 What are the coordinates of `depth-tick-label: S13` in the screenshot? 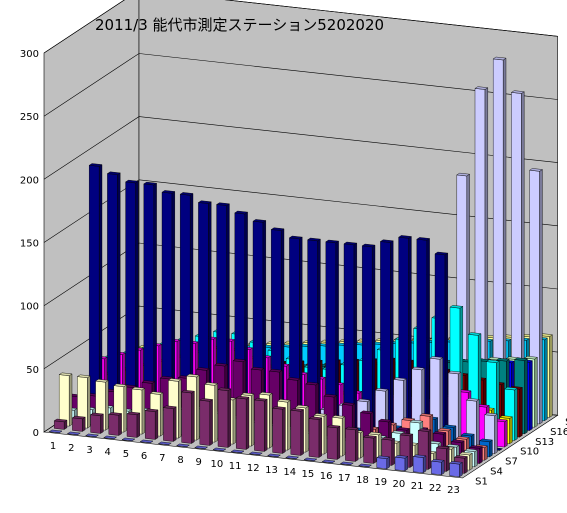 It's located at (544, 442).